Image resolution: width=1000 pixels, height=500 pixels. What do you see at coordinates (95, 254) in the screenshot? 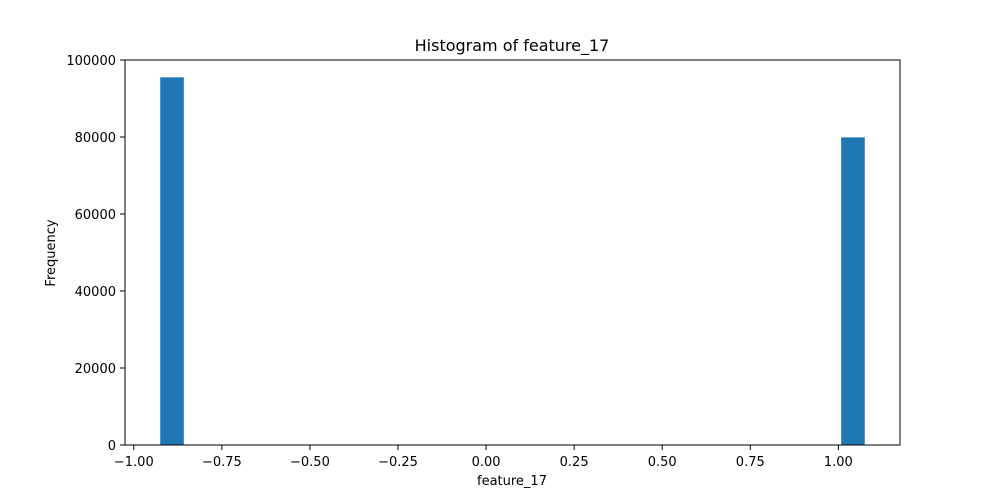
I see `y-axis: 0 20000 40000 60000 80000 100000` at bounding box center [95, 254].